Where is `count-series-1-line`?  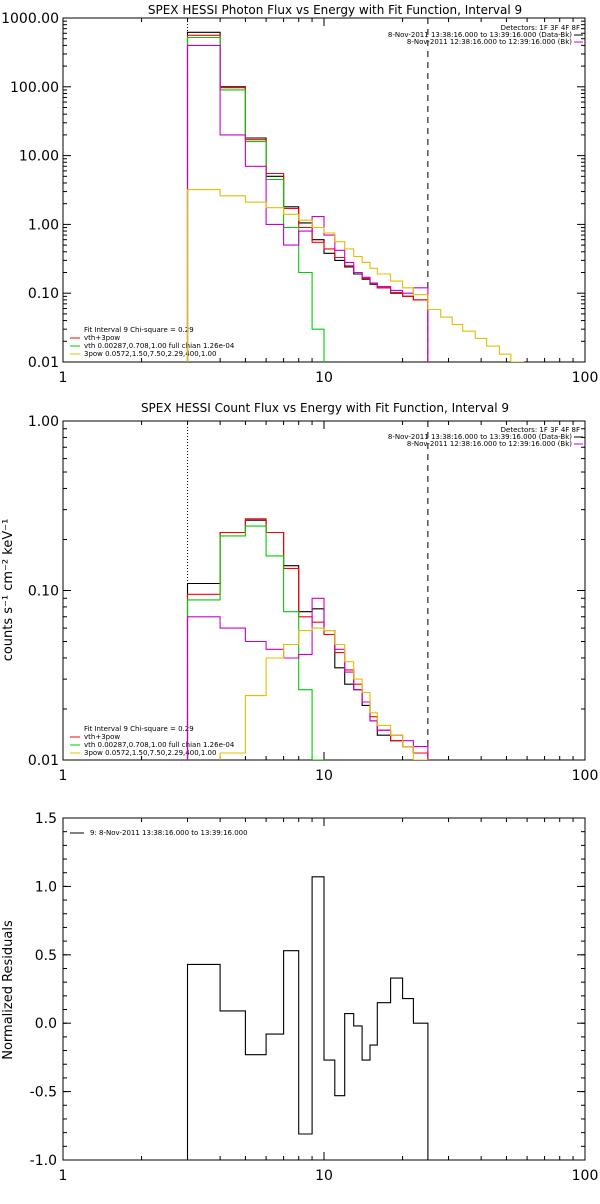
count-series-1-line is located at coordinates (307, 639).